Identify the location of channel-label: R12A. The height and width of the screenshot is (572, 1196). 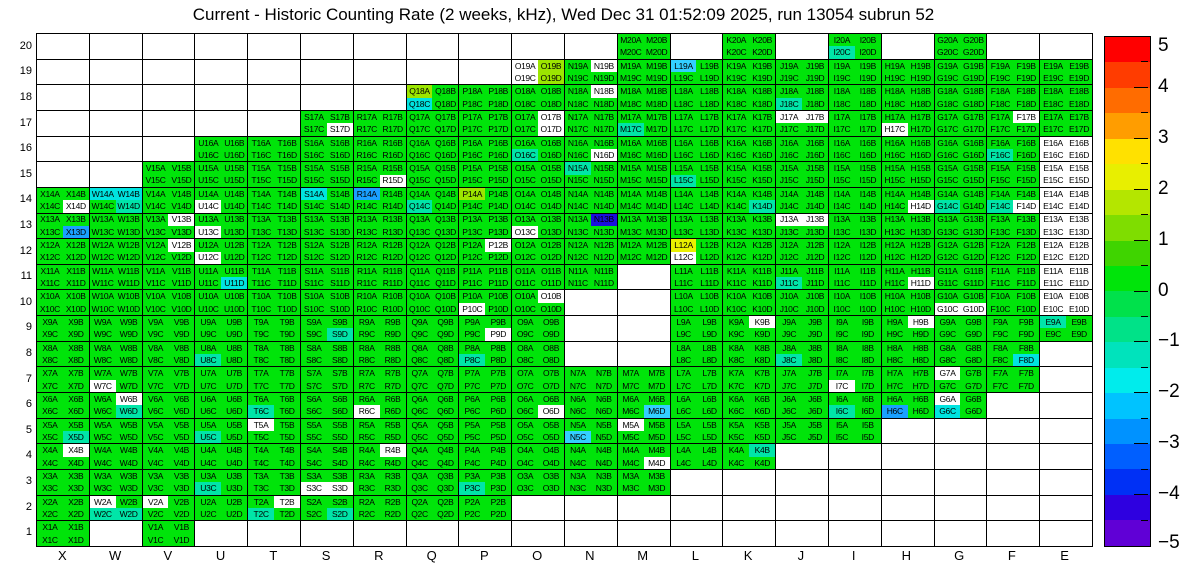
(366, 245).